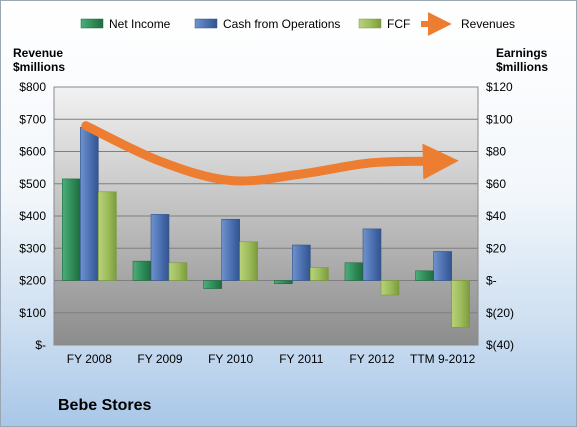 Image resolution: width=577 pixels, height=427 pixels. I want to click on right-tick-label: $-, so click(491, 281).